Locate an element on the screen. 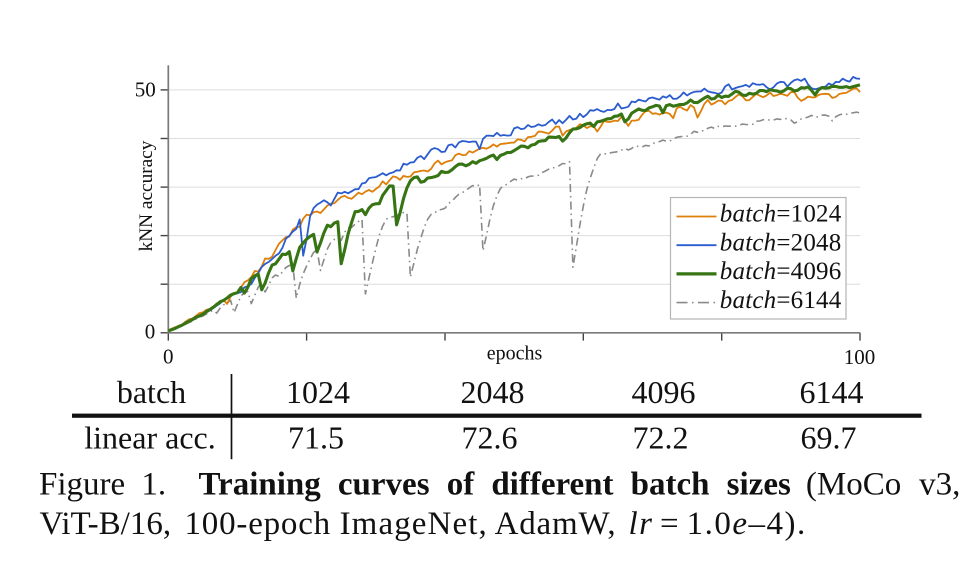 The height and width of the screenshot is (573, 973). svg-text: ViT-B/16, is located at coordinates (106, 524).